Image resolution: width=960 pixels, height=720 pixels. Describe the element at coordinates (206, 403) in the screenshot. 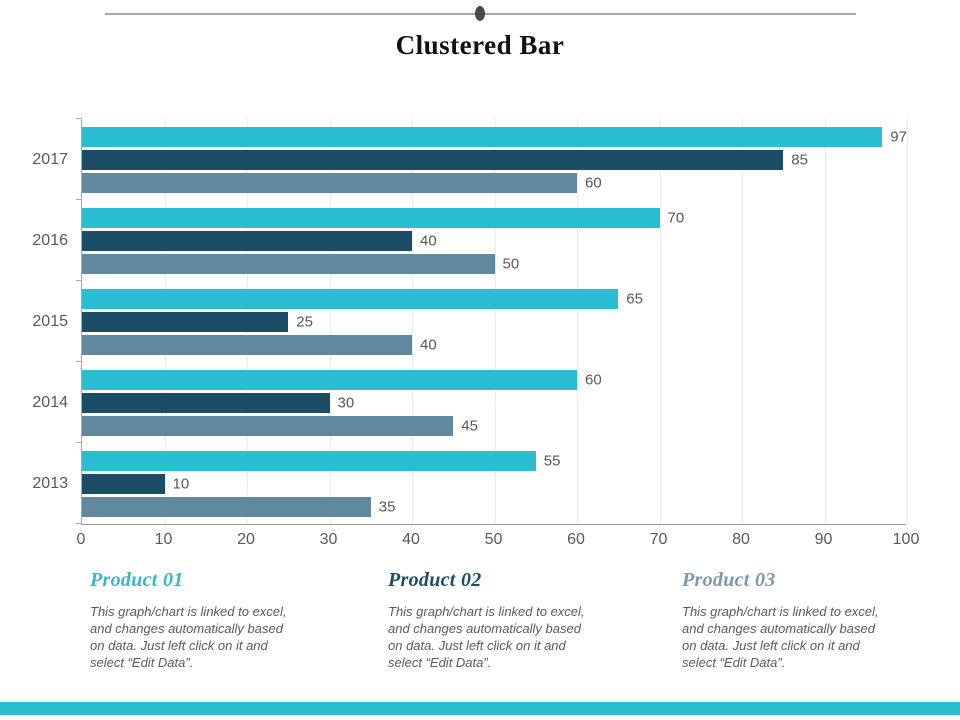

I see `bar-product-02-2014` at that location.